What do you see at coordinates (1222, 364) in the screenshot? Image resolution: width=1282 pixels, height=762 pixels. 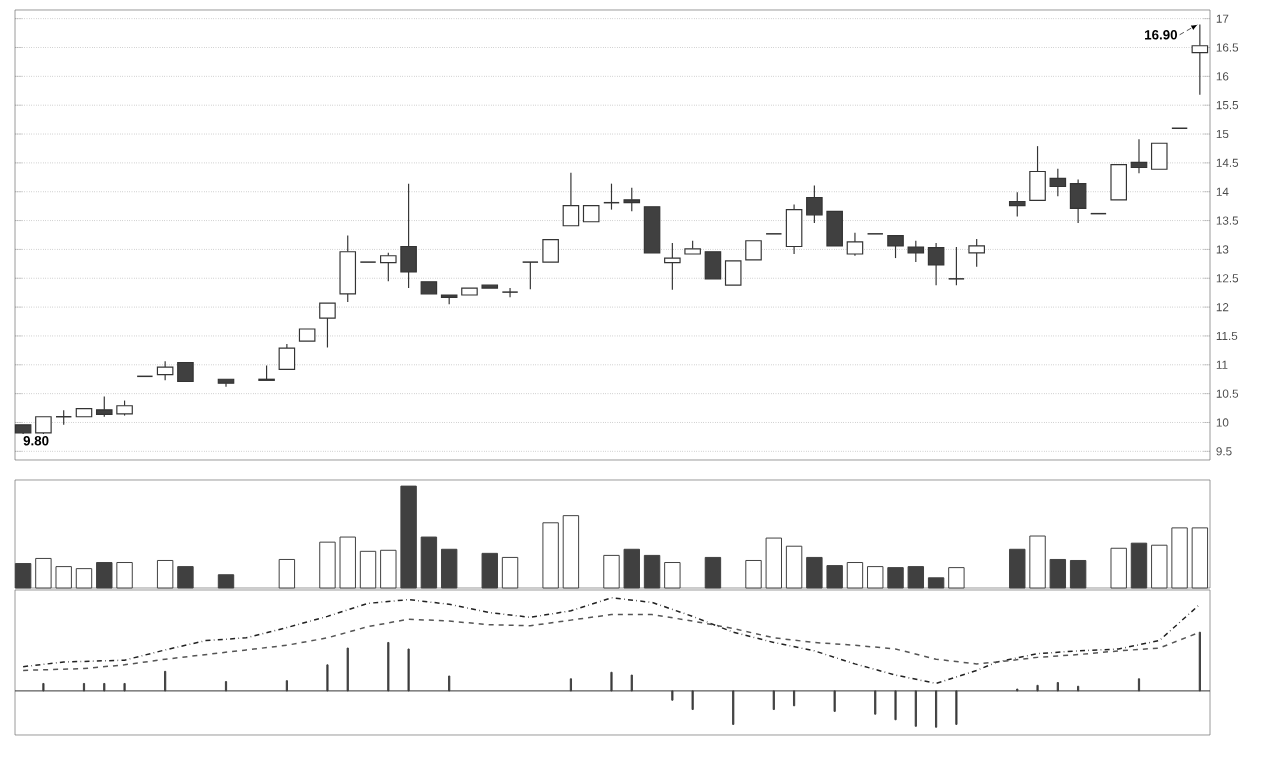 I see `y-tick-label: 11` at bounding box center [1222, 364].